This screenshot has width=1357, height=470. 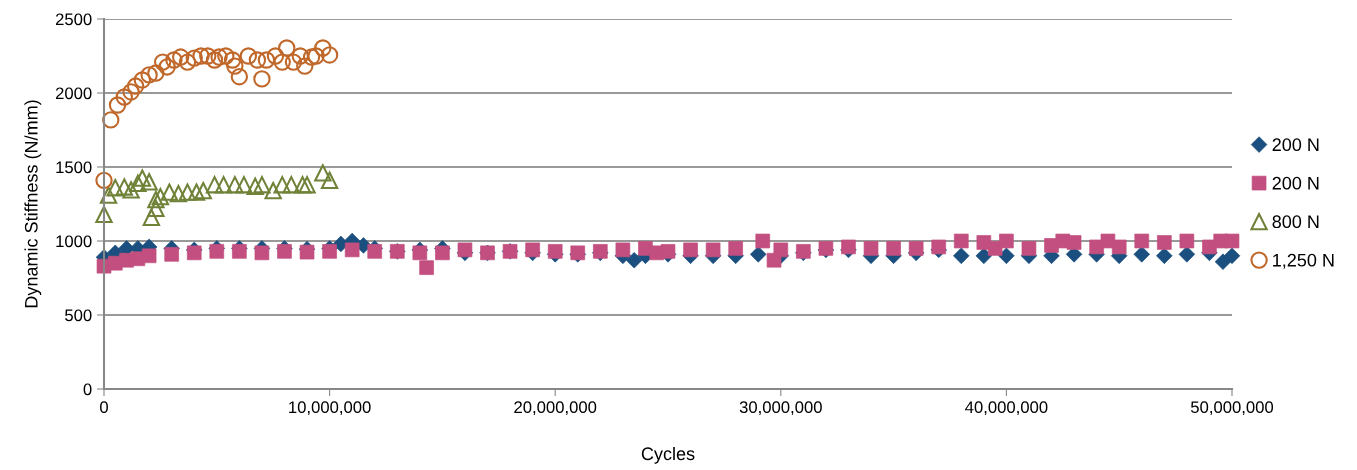 What do you see at coordinates (1232, 408) in the screenshot?
I see `x-tick-label: 50,000,000` at bounding box center [1232, 408].